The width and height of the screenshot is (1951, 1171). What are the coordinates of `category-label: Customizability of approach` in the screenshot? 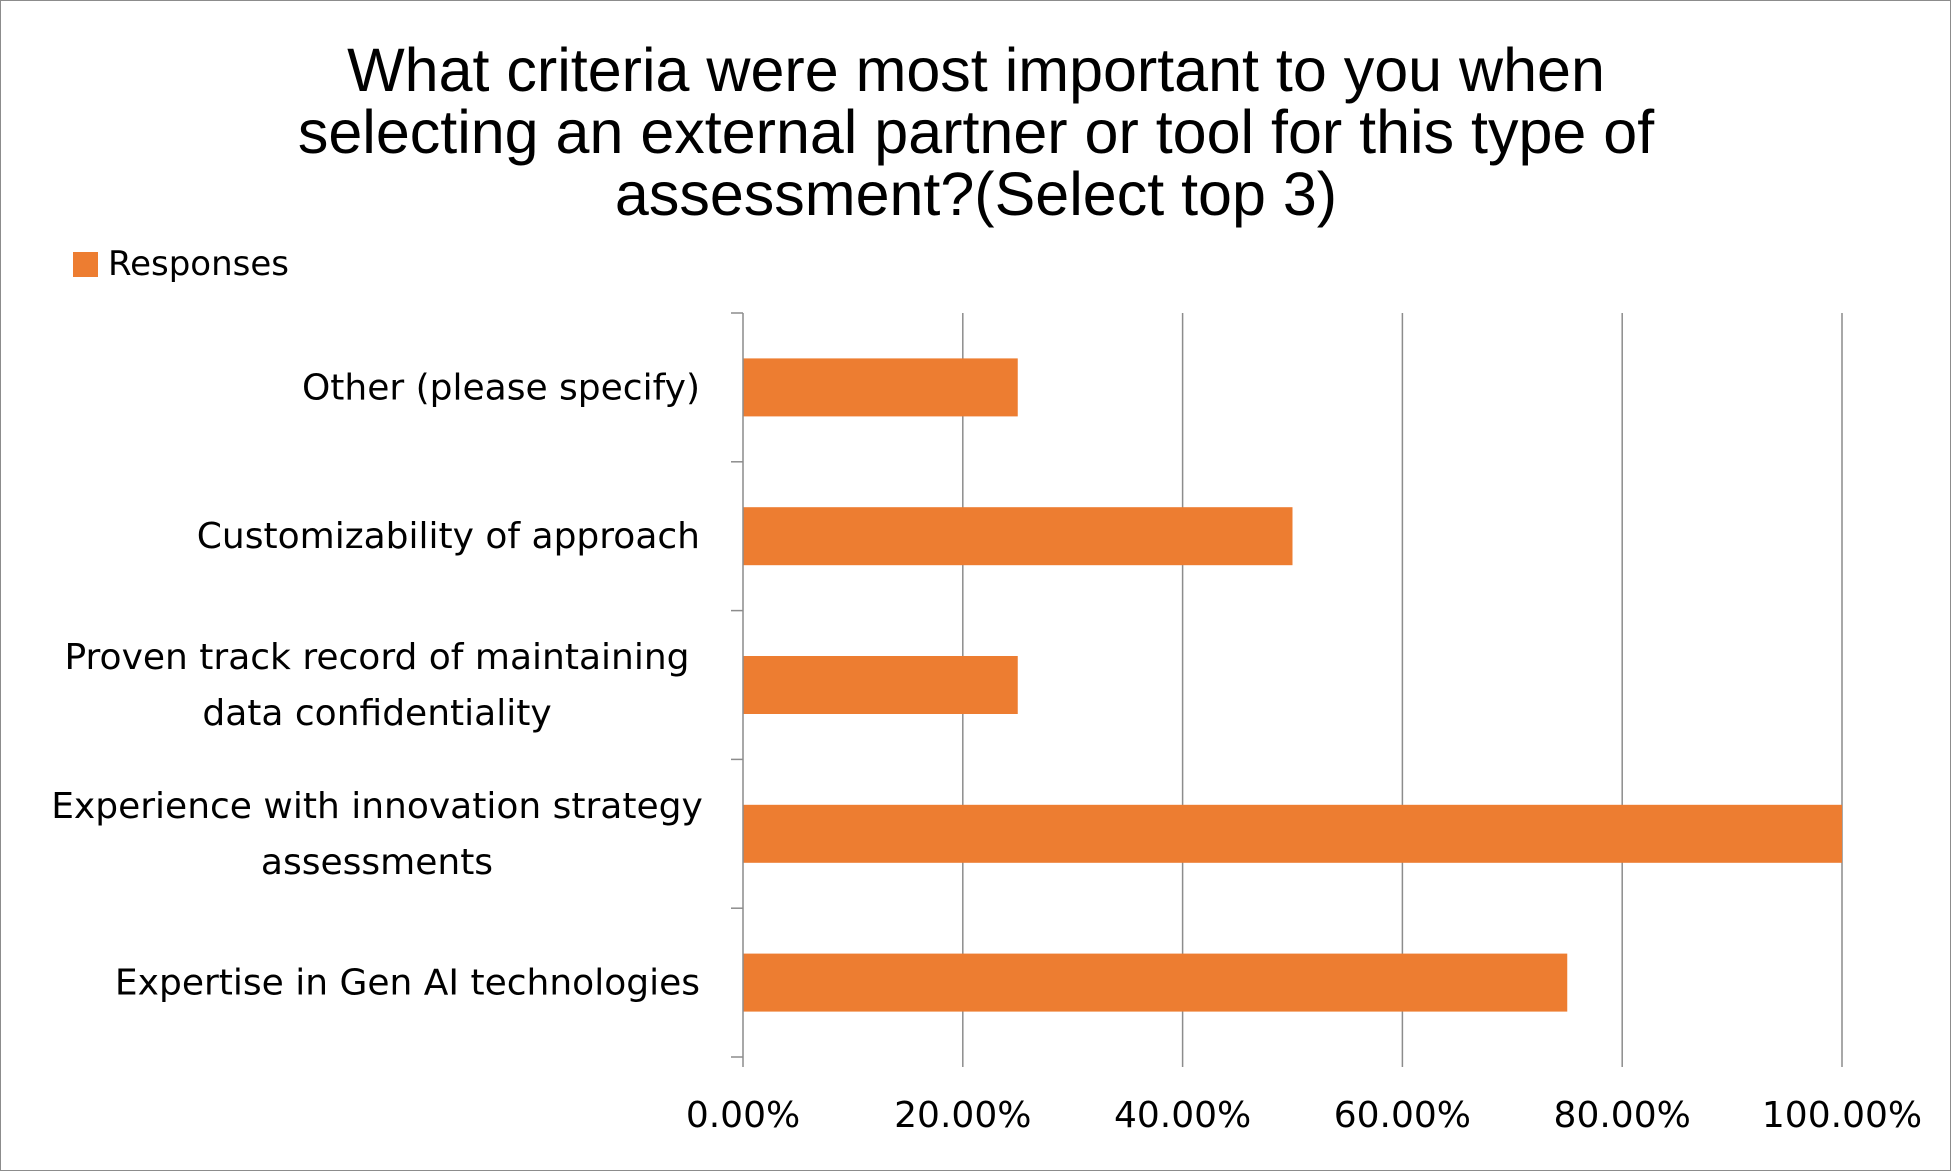 It's located at (448, 536).